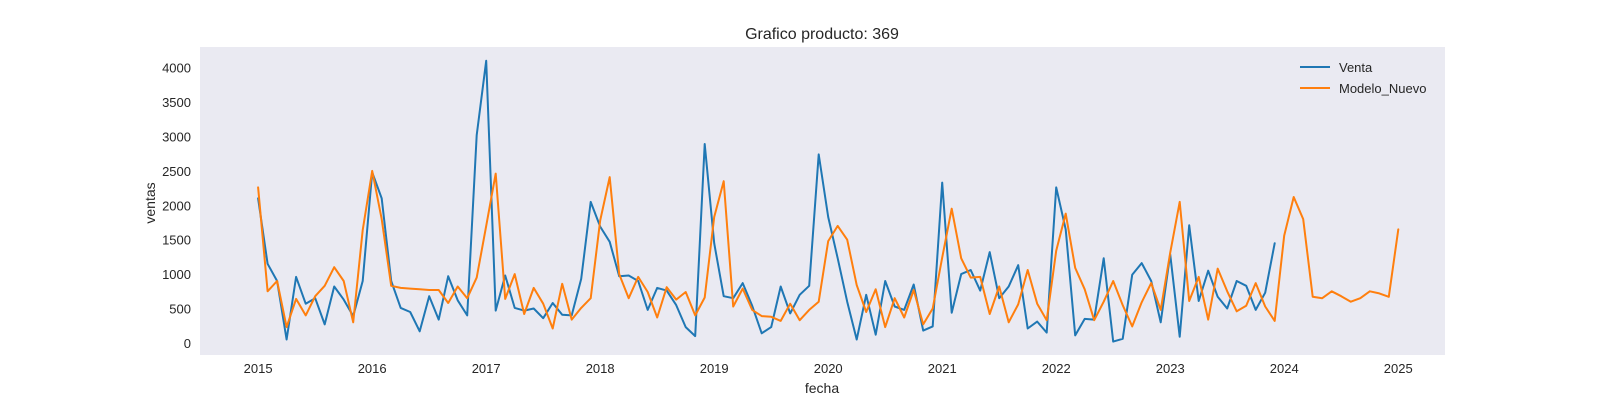 The image size is (1600, 405). I want to click on y-tick-label: 3000, so click(176, 136).